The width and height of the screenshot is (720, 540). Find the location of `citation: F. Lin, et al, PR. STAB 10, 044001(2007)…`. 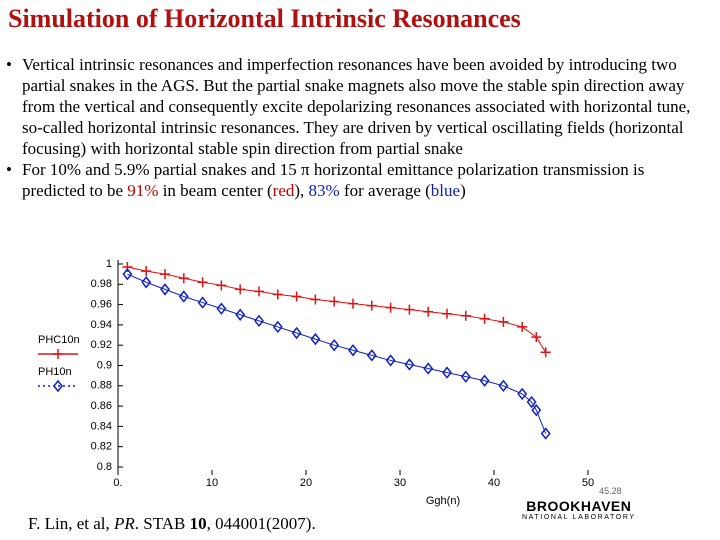

citation: F. Lin, et al, PR. STAB 10, 044001(2007)… is located at coordinates (172, 524).